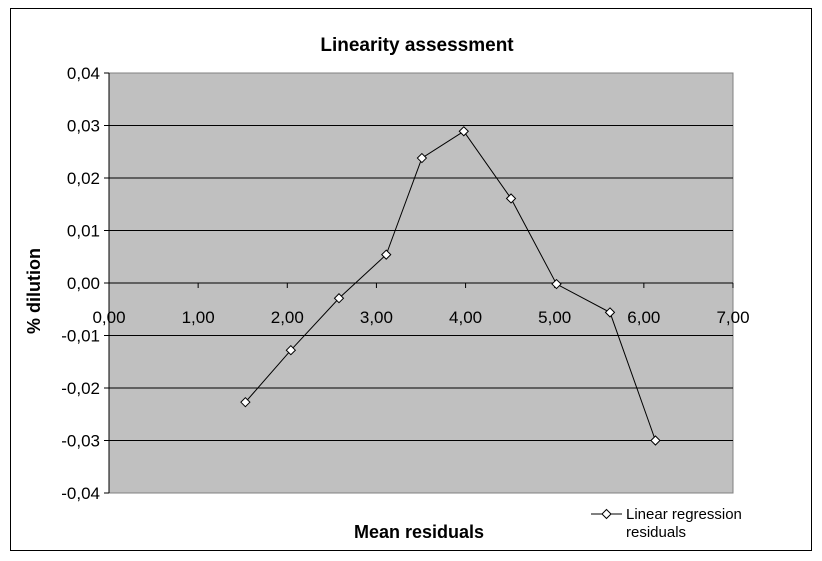 This screenshot has width=822, height=561. What do you see at coordinates (80, 493) in the screenshot?
I see `y-tick-label: -0,04` at bounding box center [80, 493].